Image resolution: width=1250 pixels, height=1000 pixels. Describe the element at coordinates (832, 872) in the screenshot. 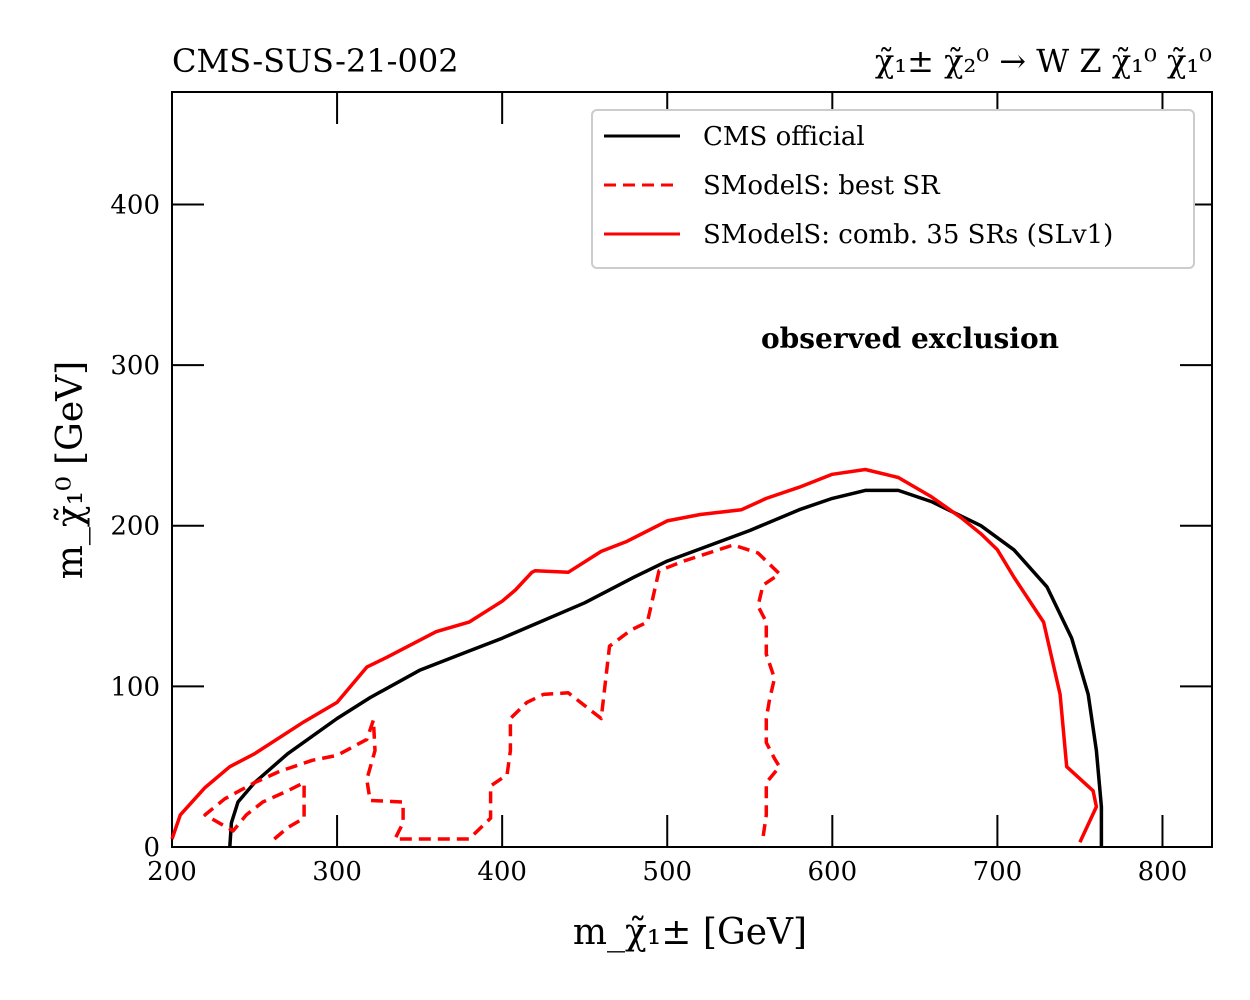

I see `x-tick-label: 600` at that location.